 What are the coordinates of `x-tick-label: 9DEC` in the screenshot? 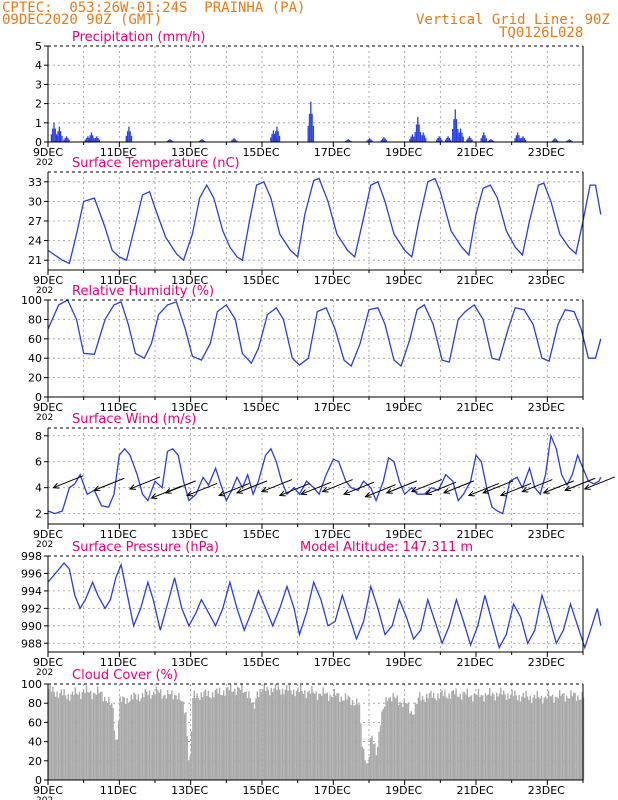 It's located at (48, 662).